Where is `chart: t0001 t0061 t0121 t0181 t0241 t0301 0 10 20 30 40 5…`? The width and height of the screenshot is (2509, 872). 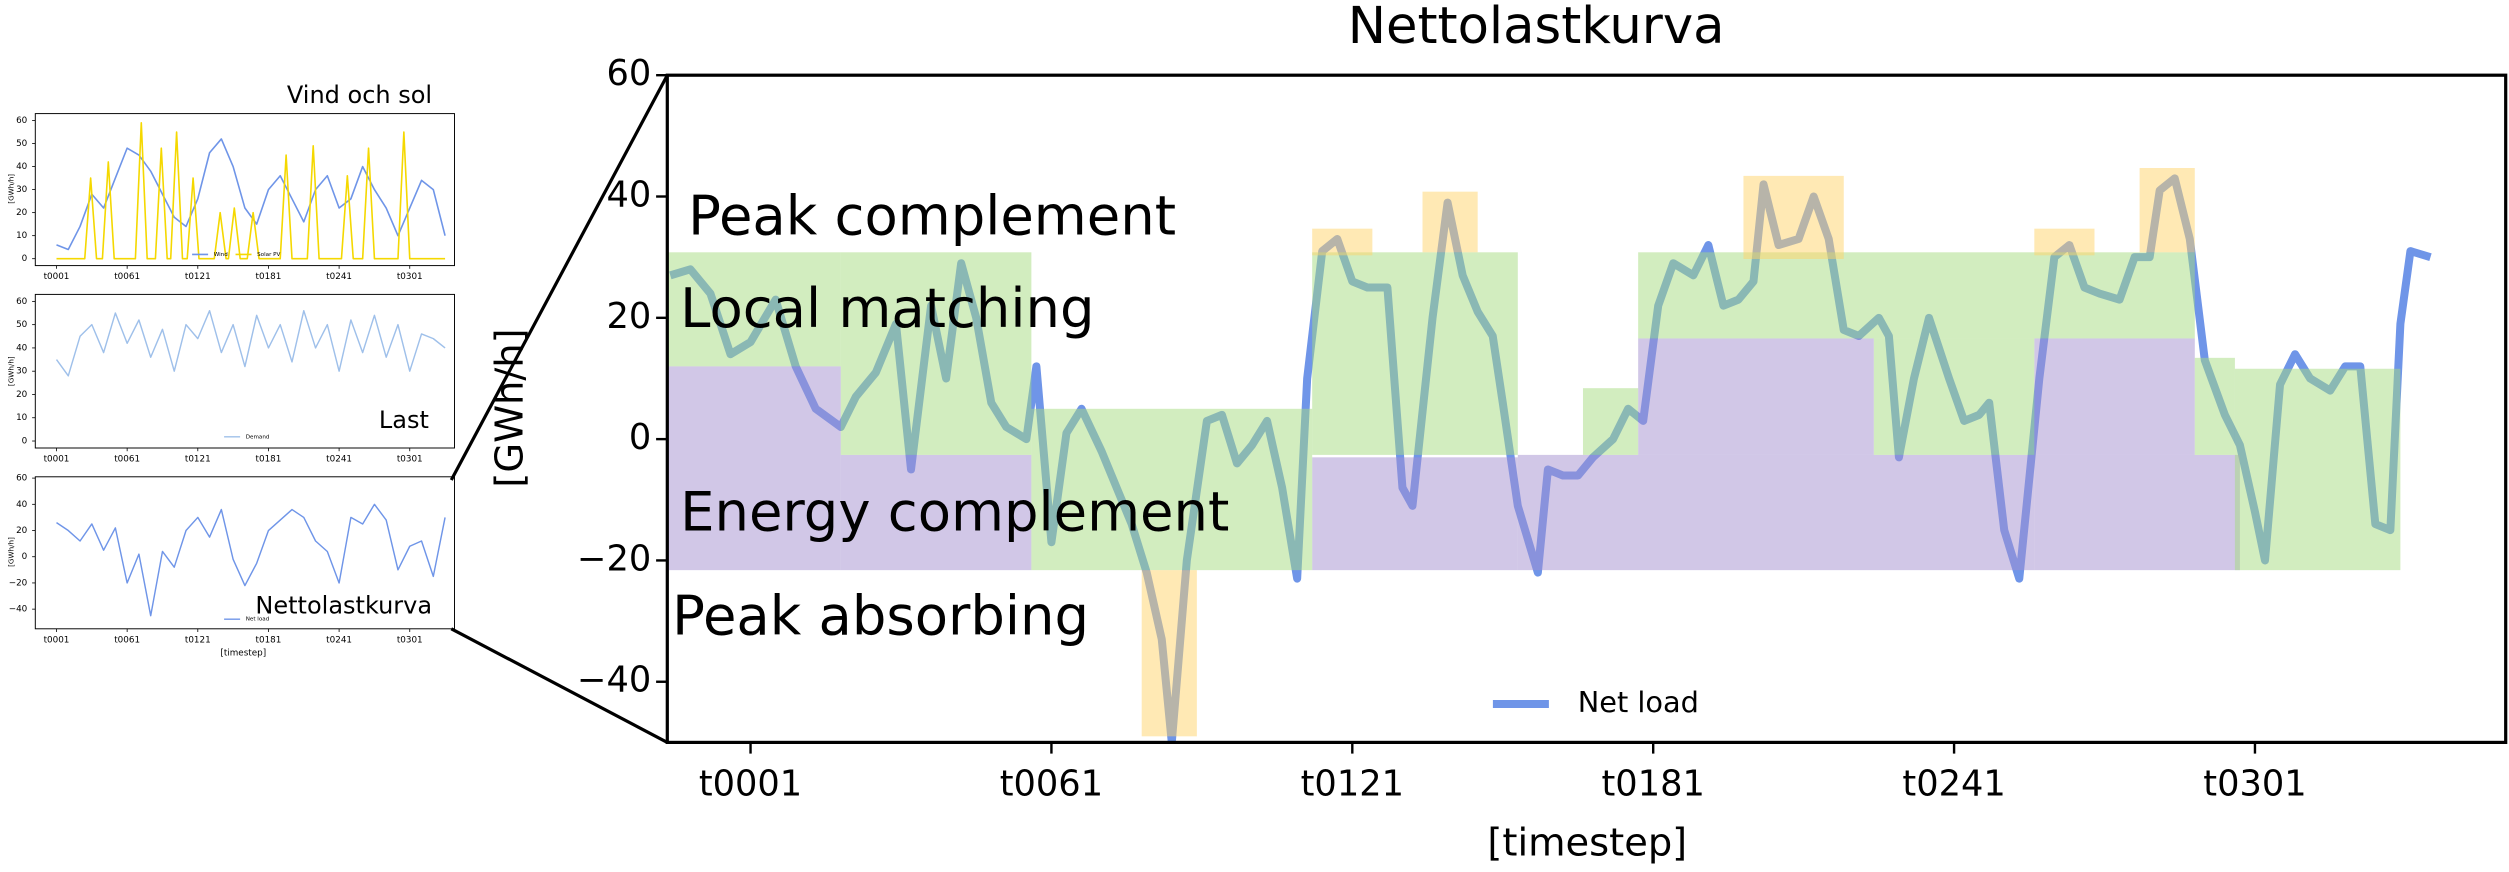
chart: t0001 t0061 t0121 t0181 t0241 t0301 0 10 20 30 40 5… is located at coordinates (230, 181).